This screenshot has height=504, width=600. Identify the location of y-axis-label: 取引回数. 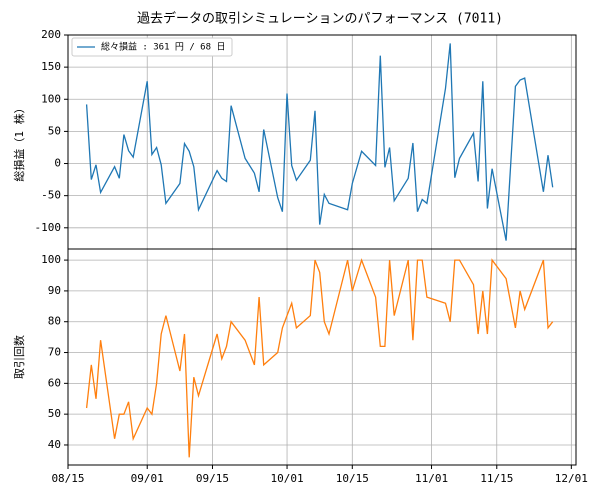
(19, 357).